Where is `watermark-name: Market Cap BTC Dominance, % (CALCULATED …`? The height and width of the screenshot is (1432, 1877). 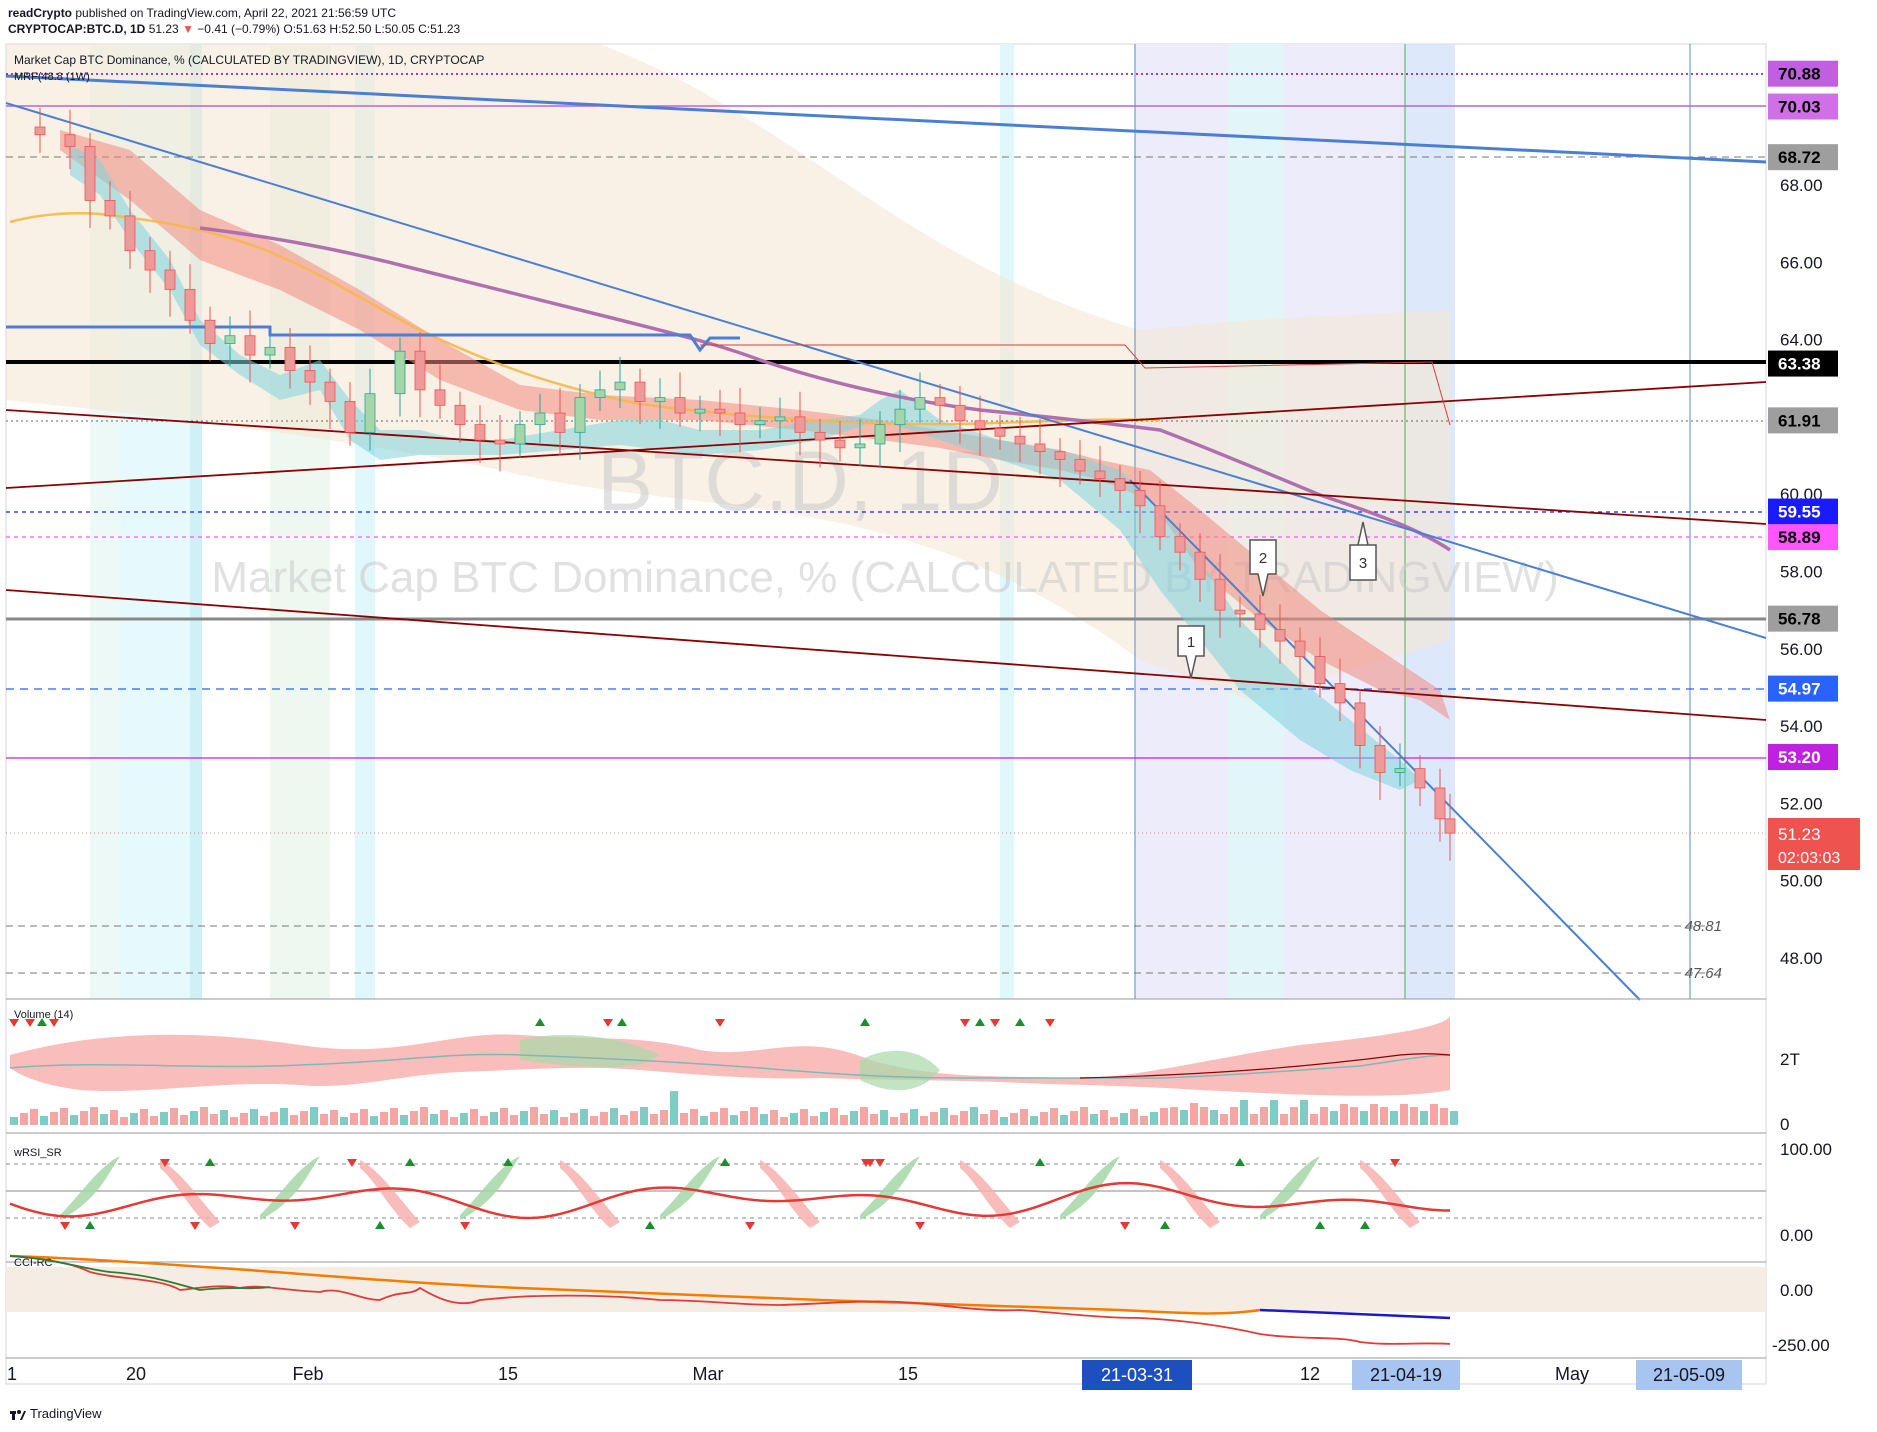 watermark-name: Market Cap BTC Dominance, % (CALCULATED … is located at coordinates (884, 577).